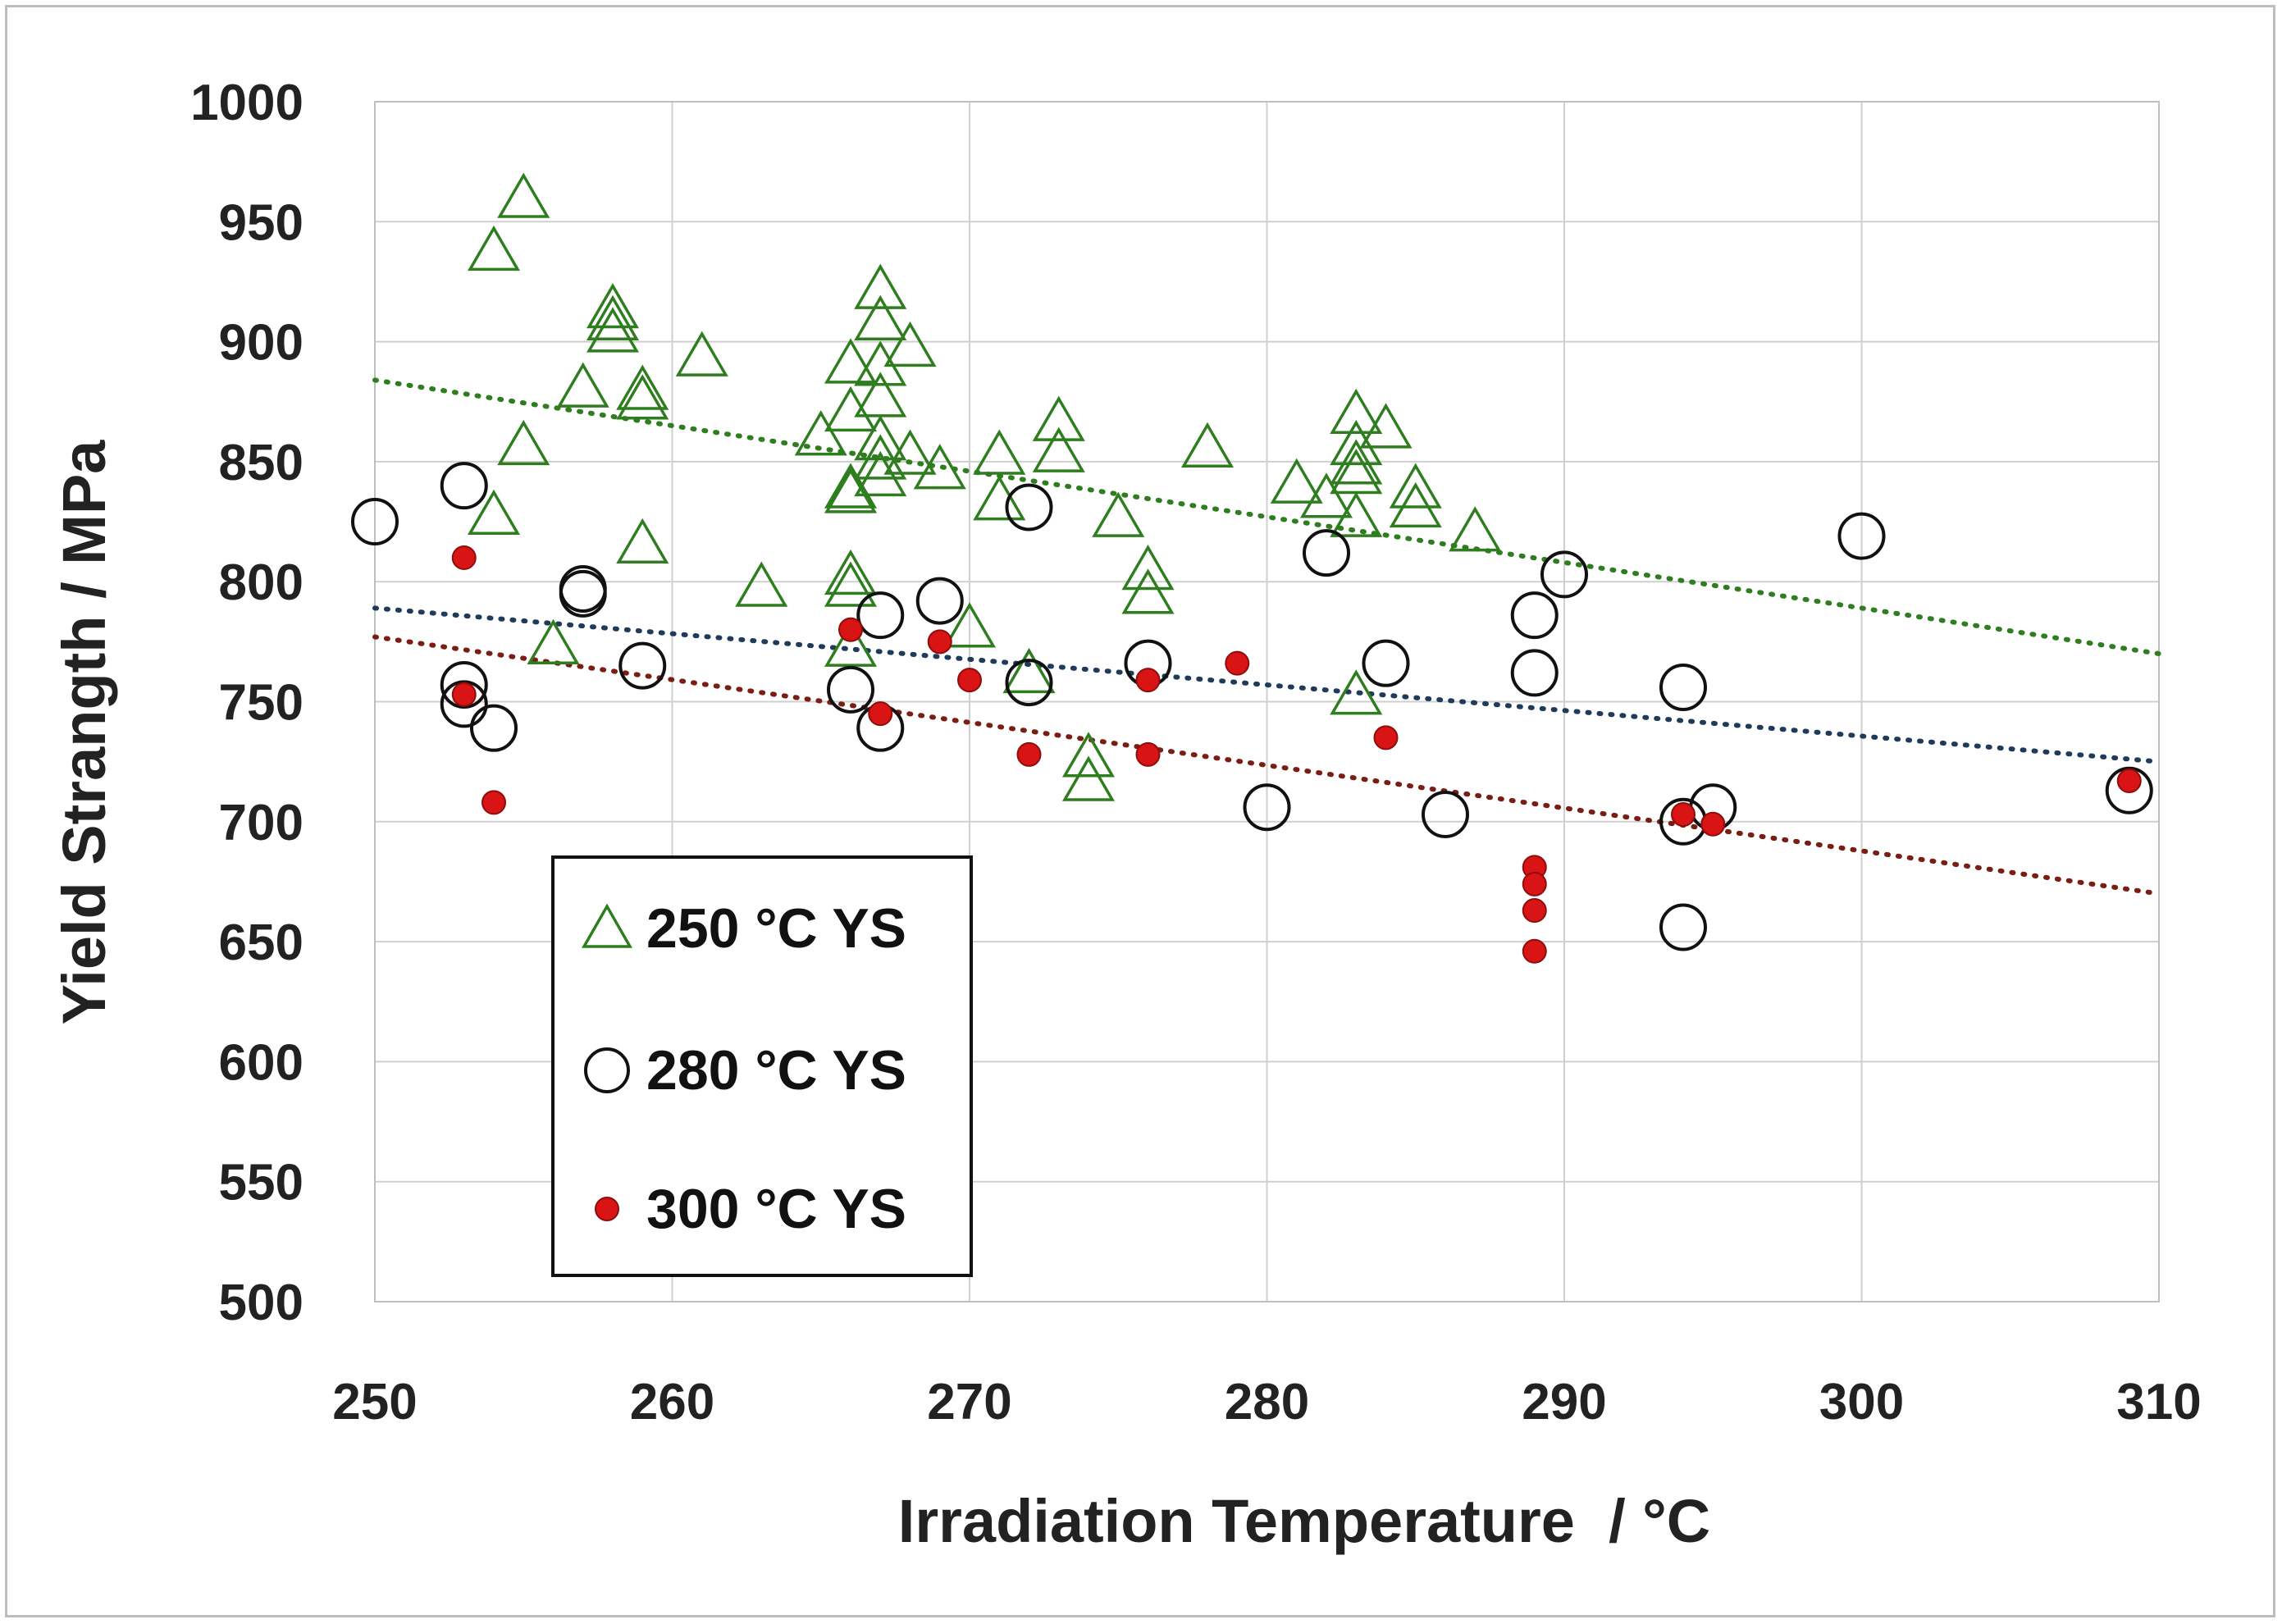 The image size is (2282, 1624). What do you see at coordinates (262, 343) in the screenshot?
I see `y-tick-label: 900` at bounding box center [262, 343].